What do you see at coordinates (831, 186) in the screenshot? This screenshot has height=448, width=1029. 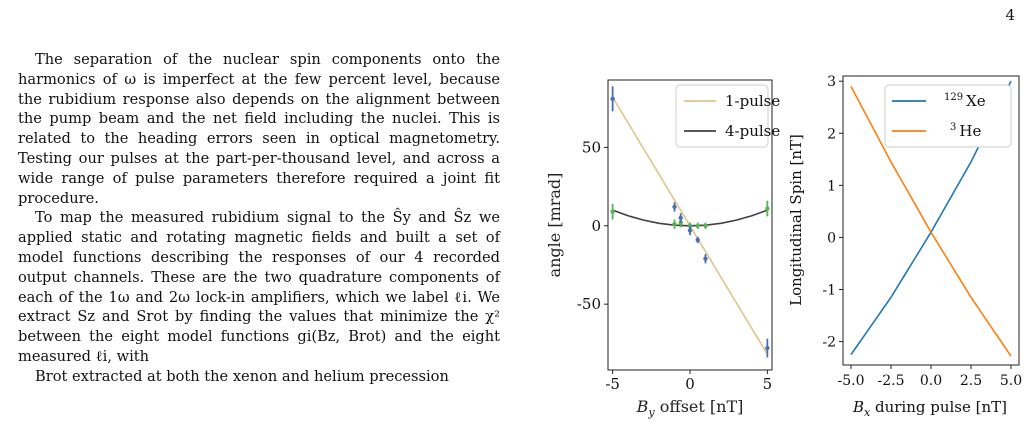 I see `y-tick-label: 1` at bounding box center [831, 186].